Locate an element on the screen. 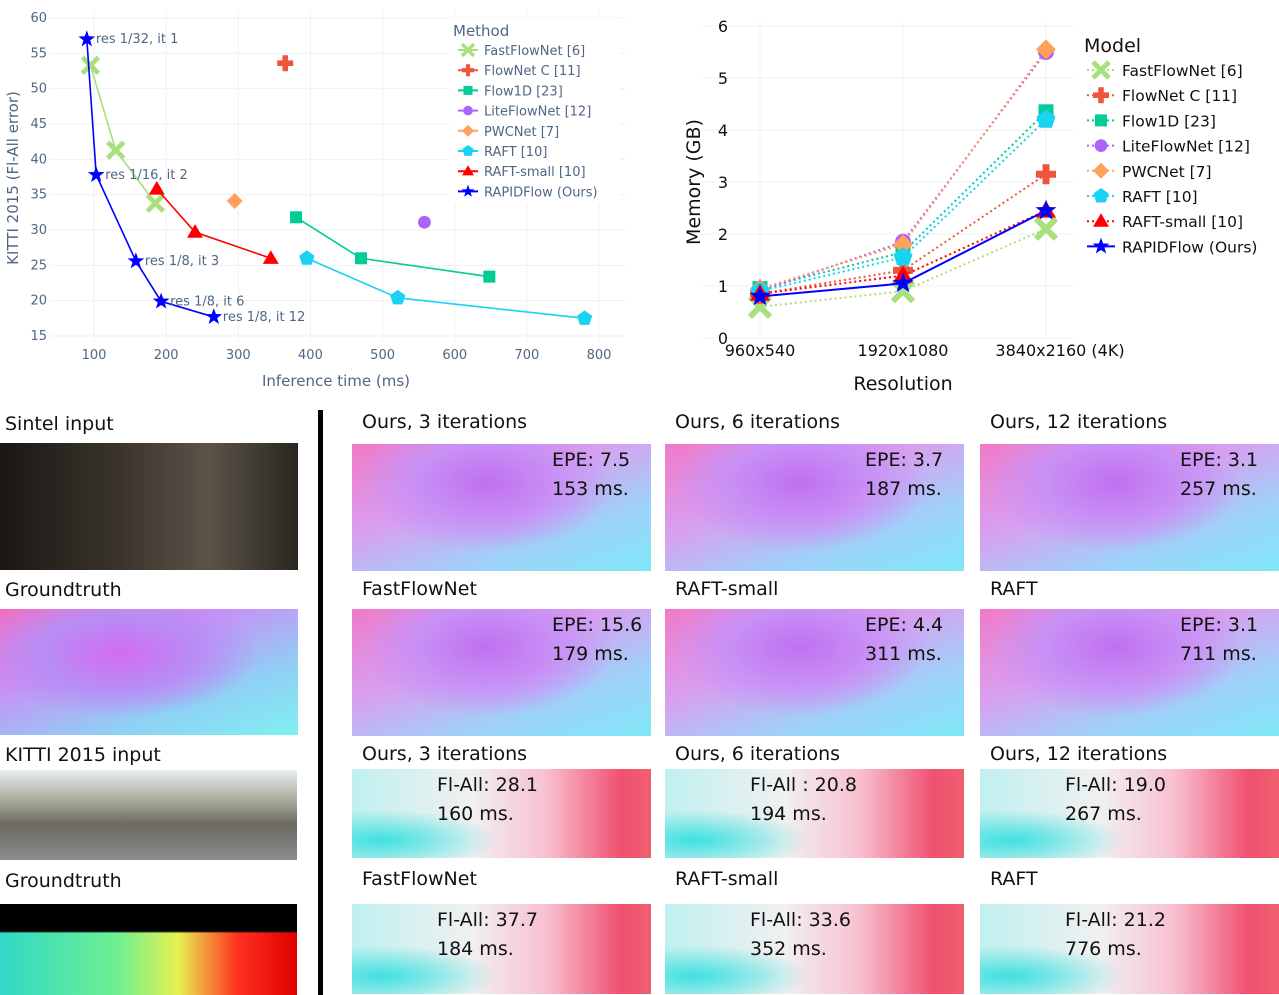  label-sintel-gt: Groundtruth is located at coordinates (63, 590).